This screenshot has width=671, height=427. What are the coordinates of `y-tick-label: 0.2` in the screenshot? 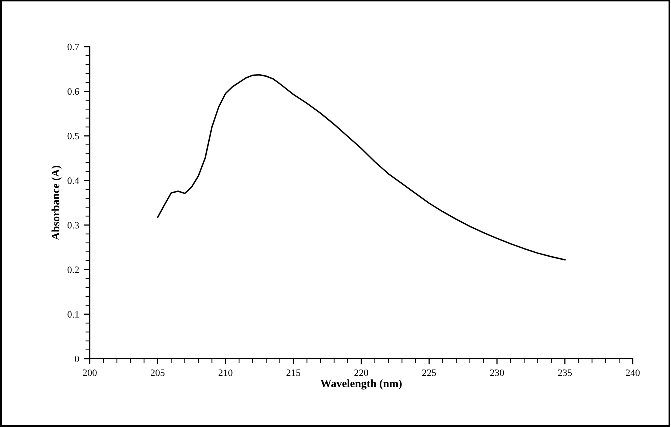 It's located at (74, 270).